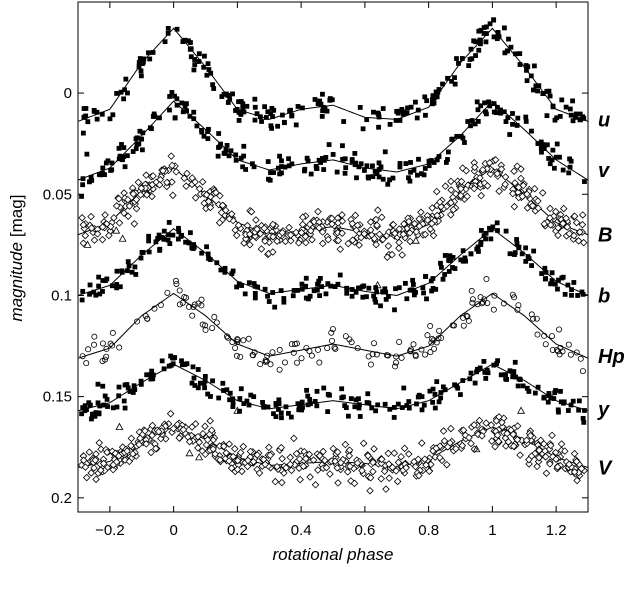 The height and width of the screenshot is (597, 626). Describe the element at coordinates (333, 389) in the screenshot. I see `series-points-y` at that location.